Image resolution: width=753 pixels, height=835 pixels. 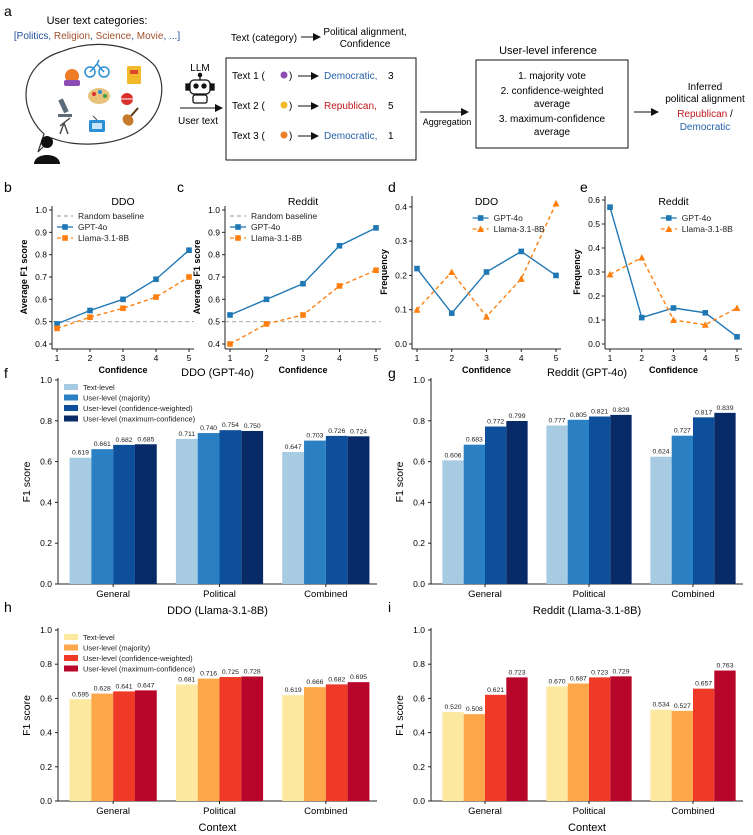 I want to click on output-header-line: Political alignment,, so click(x=364, y=32).